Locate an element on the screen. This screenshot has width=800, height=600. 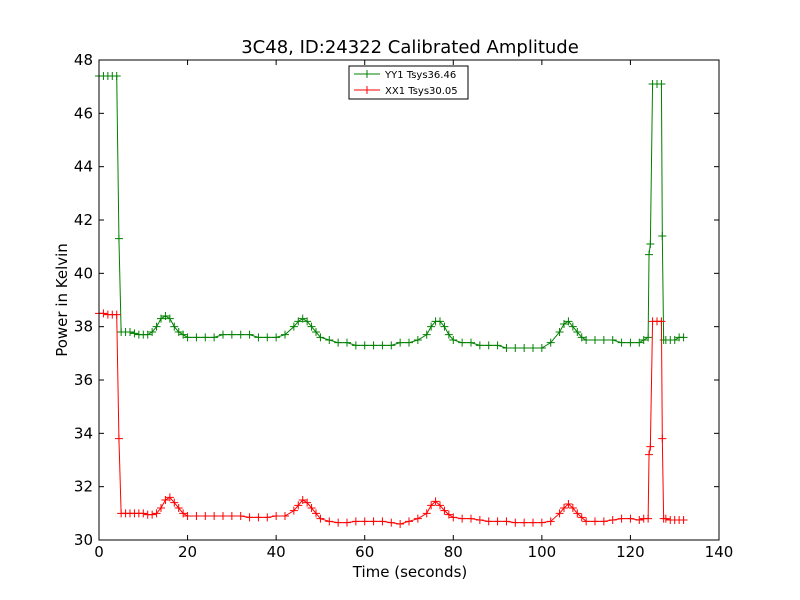
y-tick-label: 44 is located at coordinates (83, 167).